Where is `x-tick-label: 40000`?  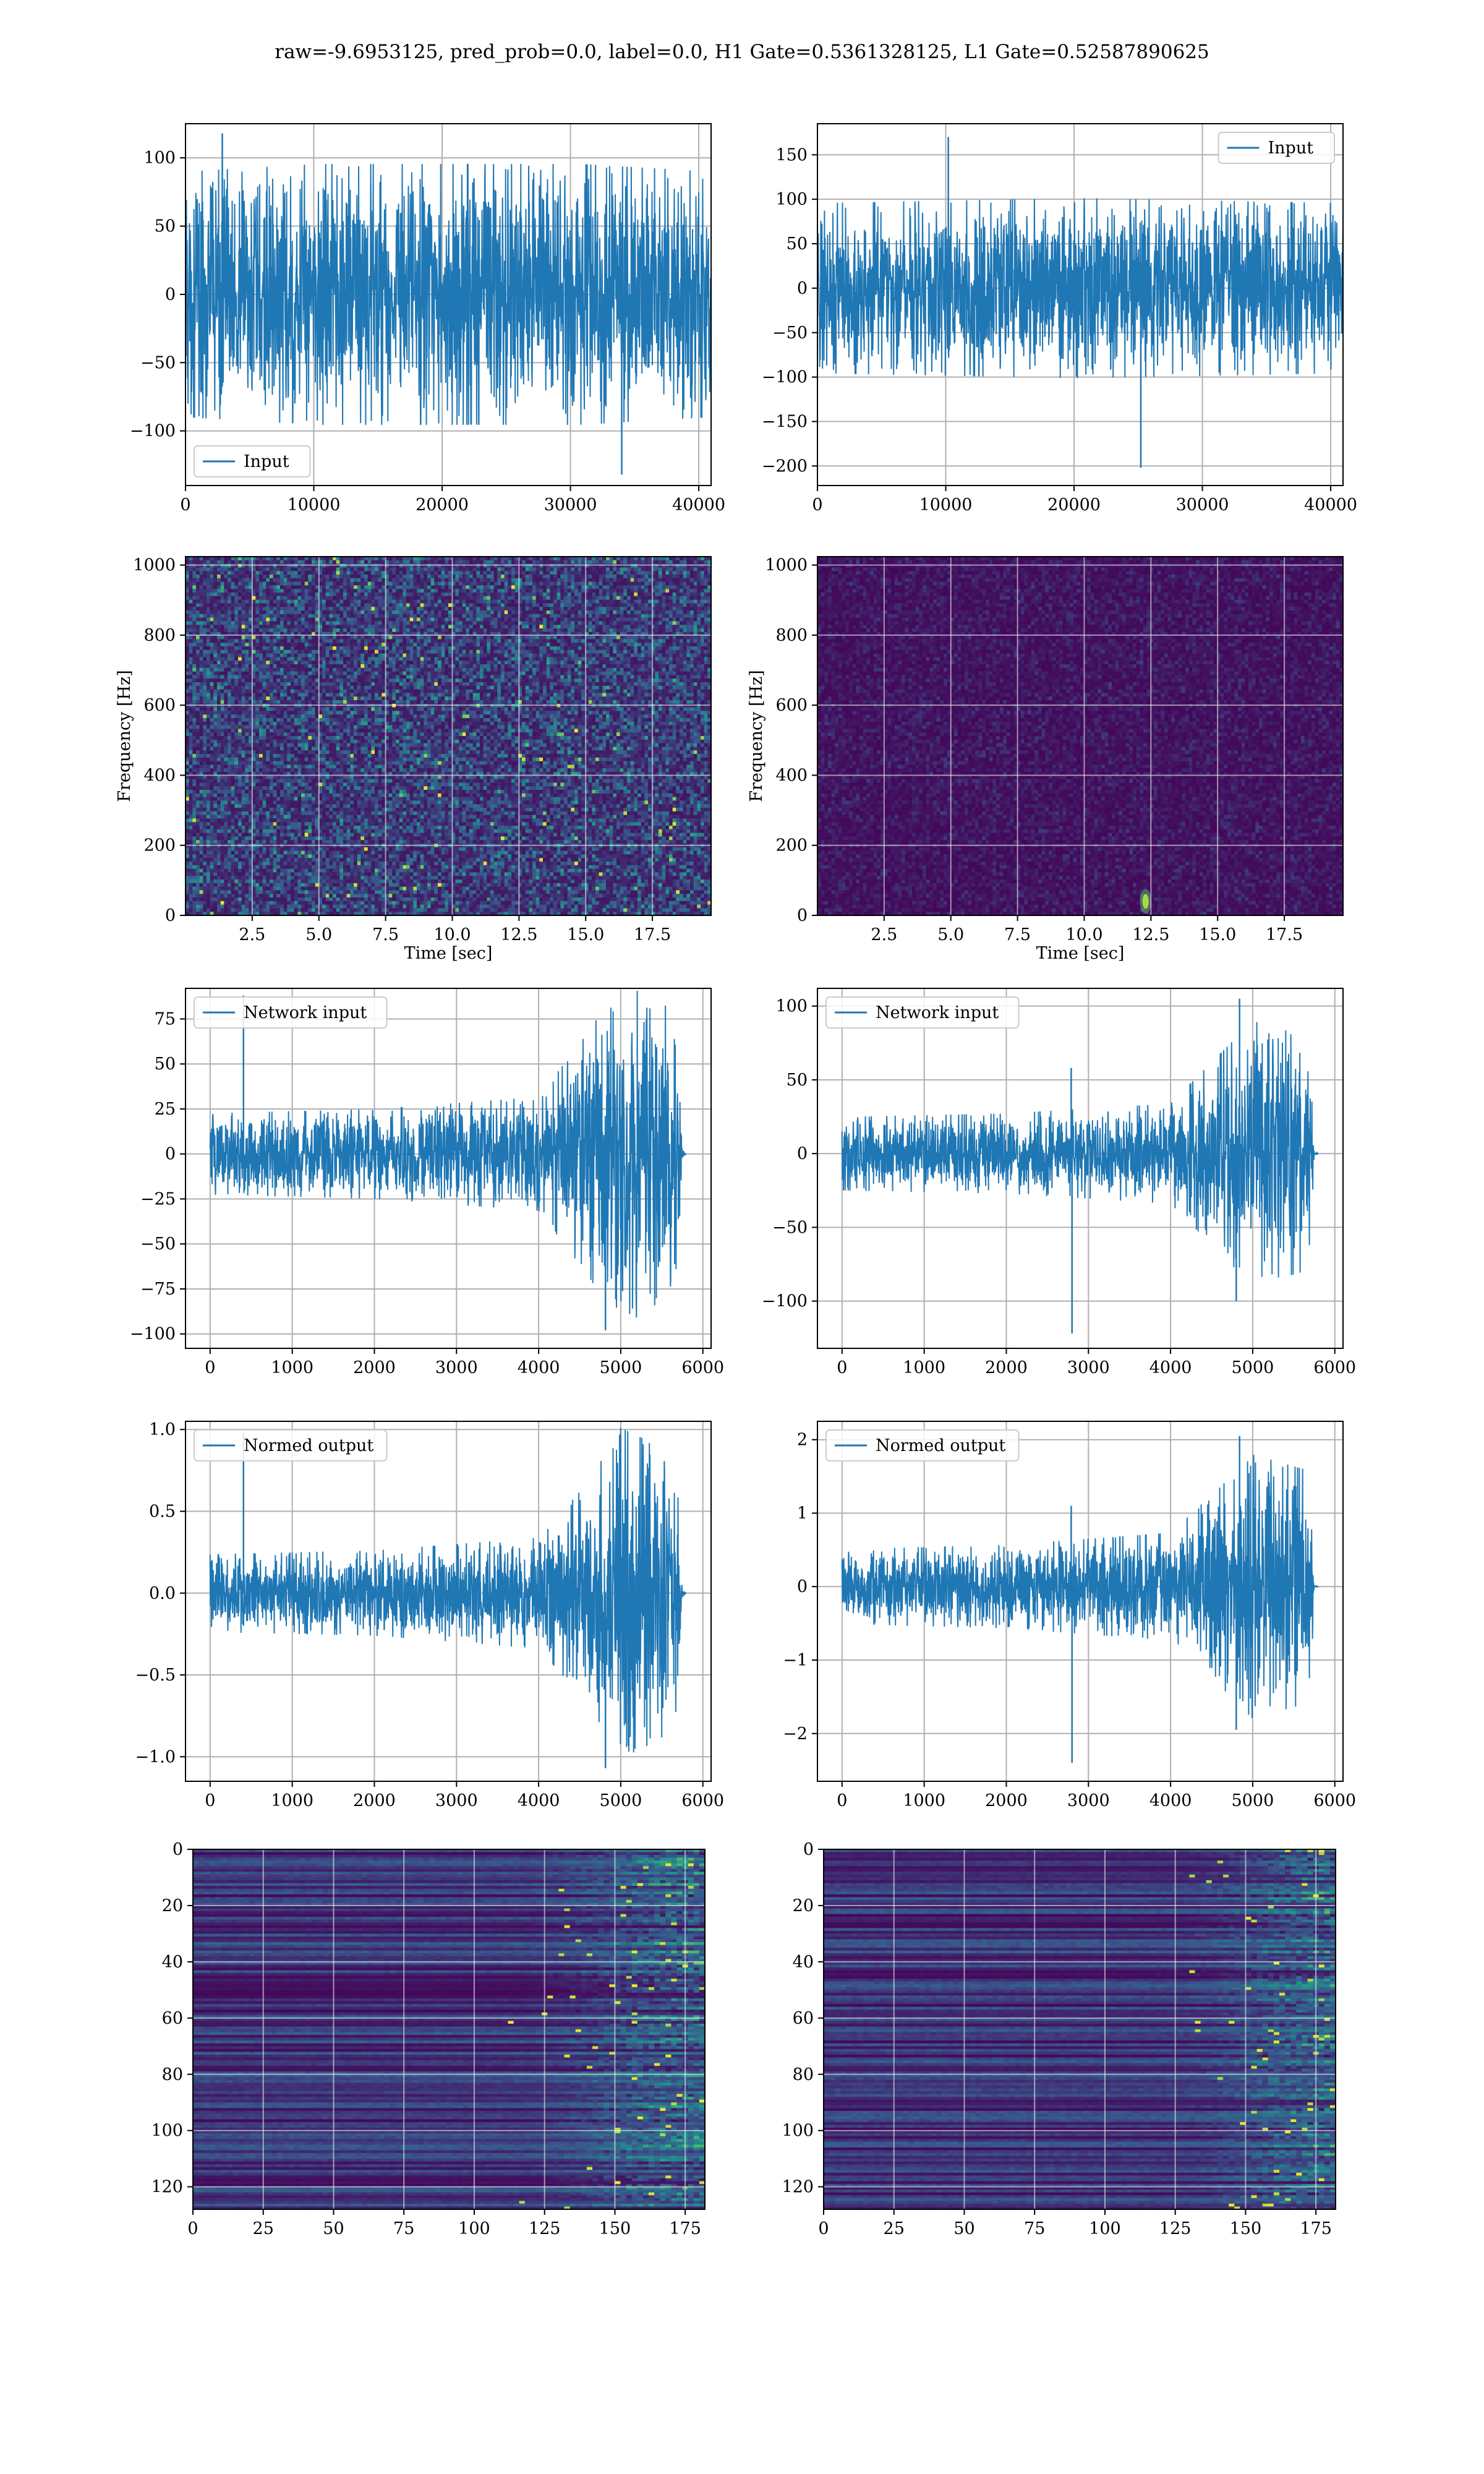 x-tick-label: 40000 is located at coordinates (1330, 505).